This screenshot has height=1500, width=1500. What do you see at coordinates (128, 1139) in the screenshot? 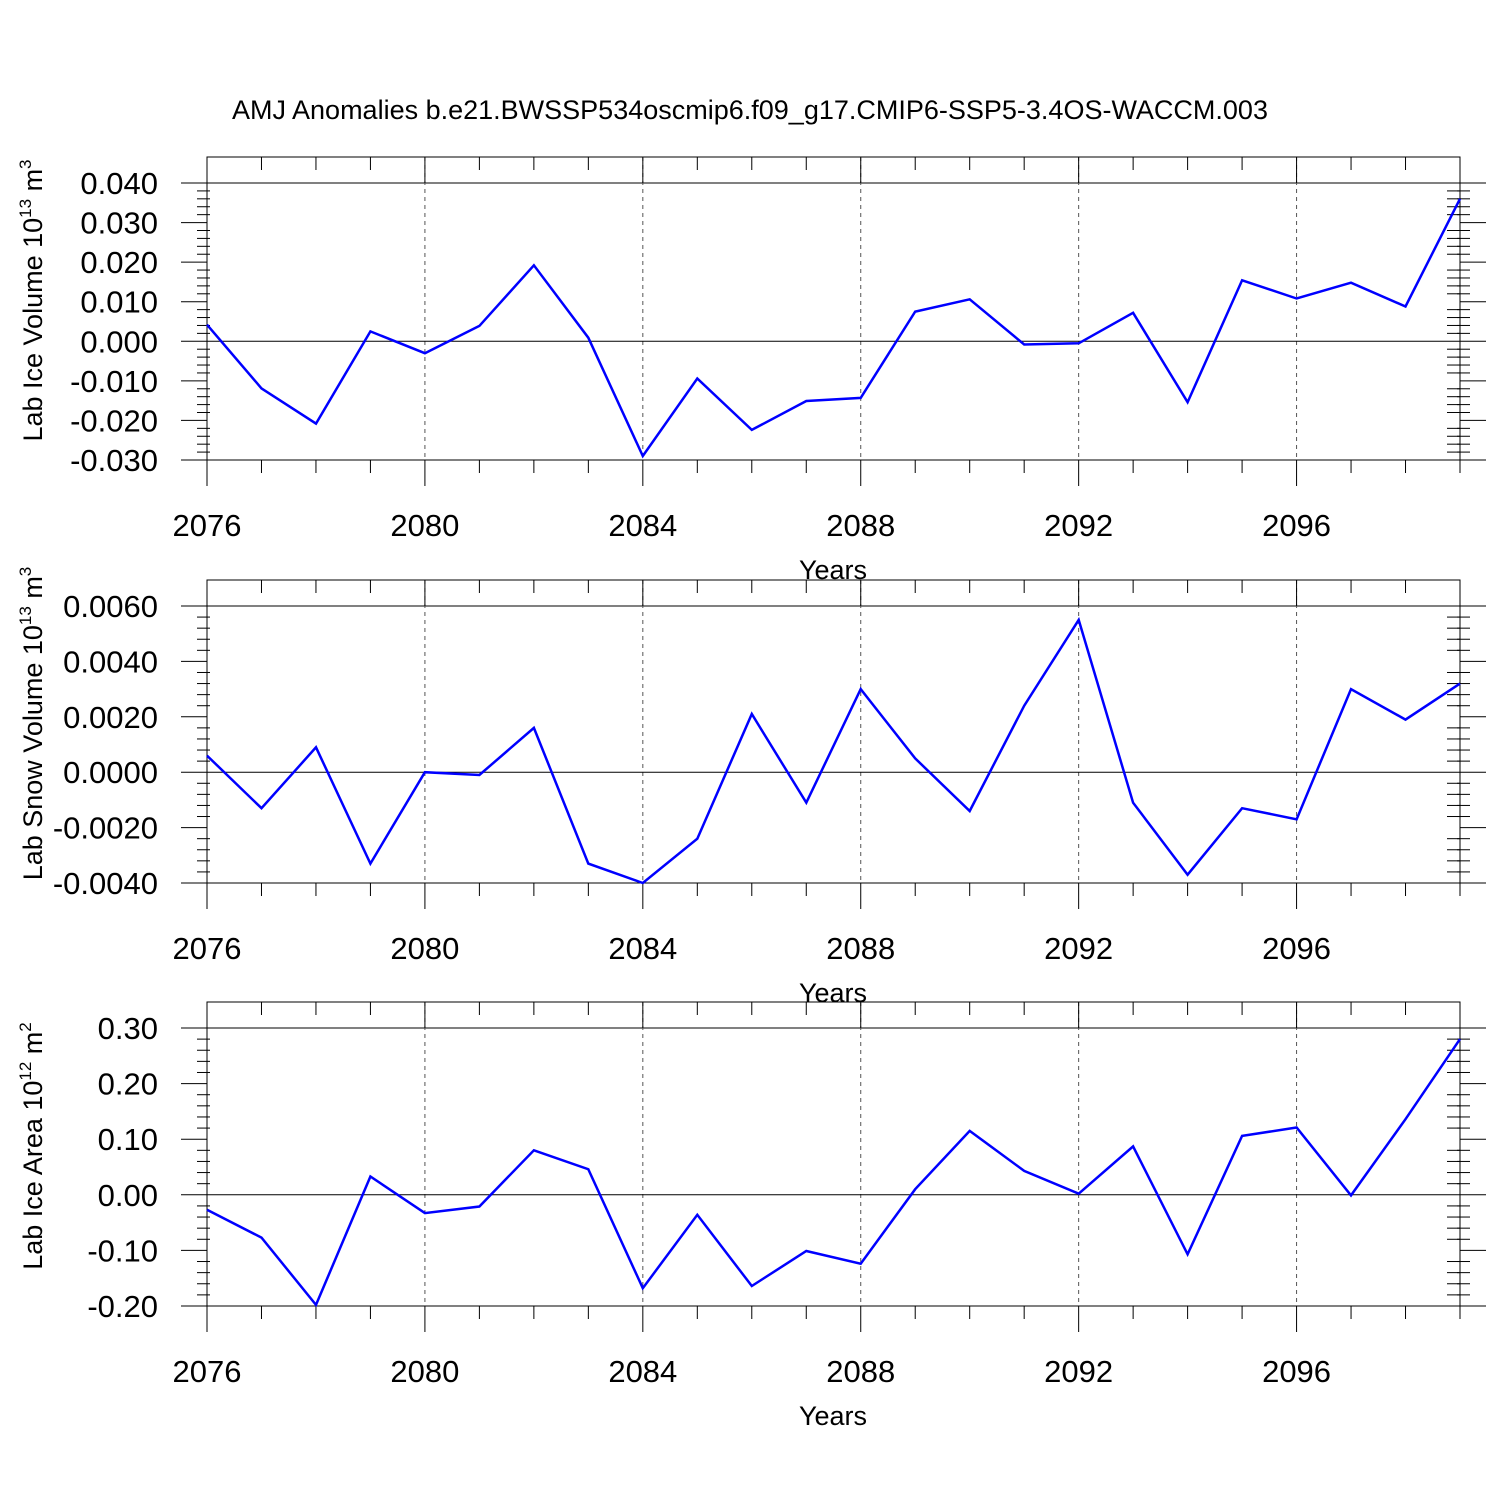
I see `y-tick-label: 0.10` at bounding box center [128, 1139].